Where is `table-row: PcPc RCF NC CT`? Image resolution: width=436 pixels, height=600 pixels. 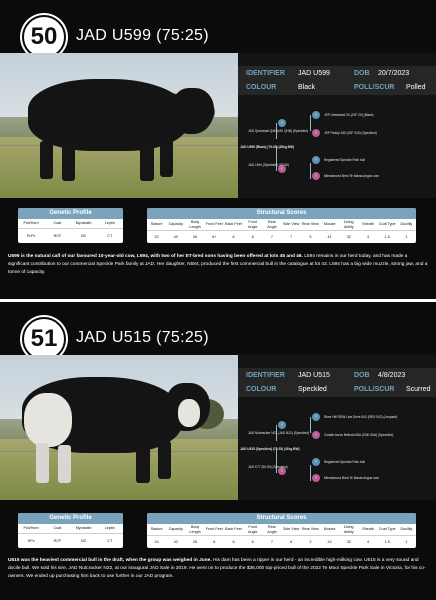
table-row: PcPc RCF NC CT is located at coordinates (70, 236).